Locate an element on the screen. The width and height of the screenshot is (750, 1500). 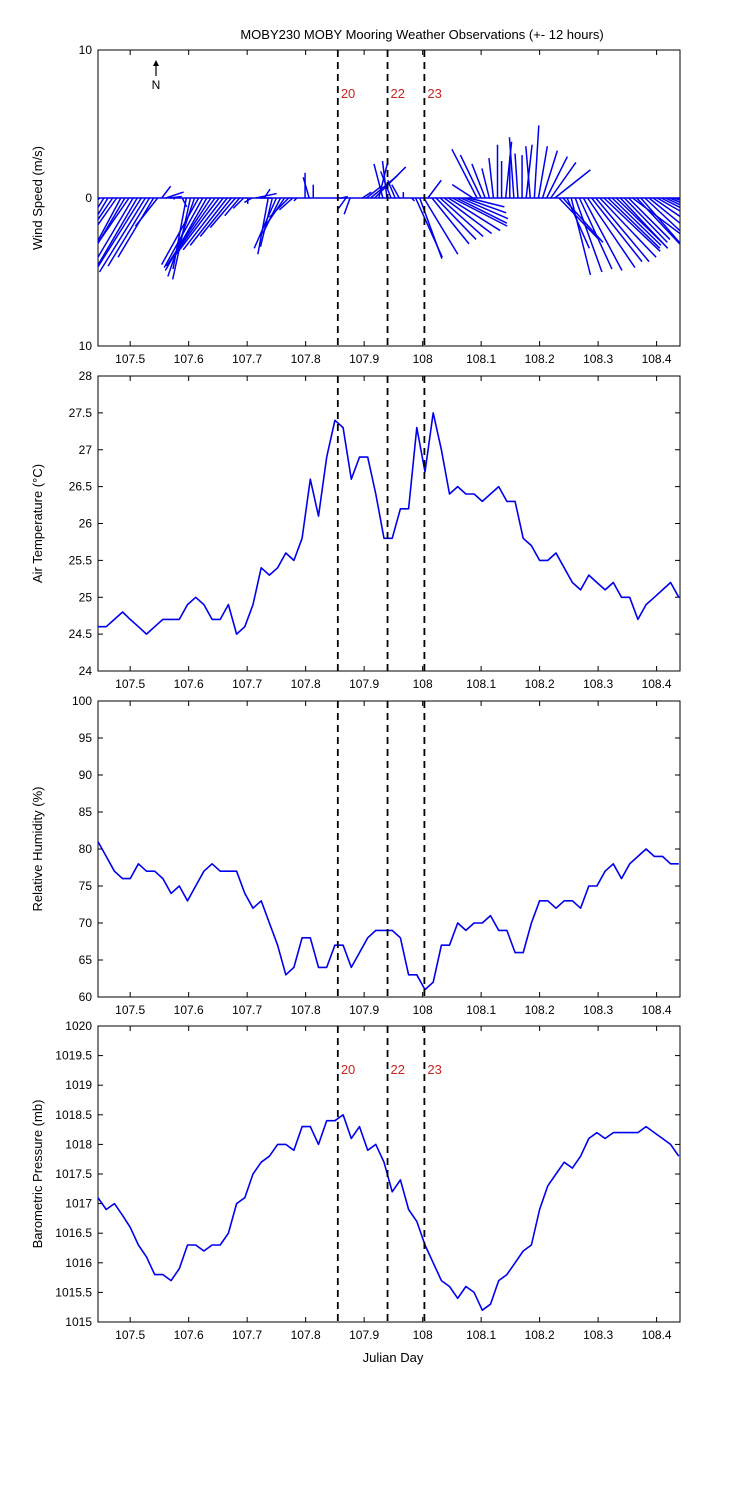
y-tick-label: 75 is located at coordinates (86, 886).